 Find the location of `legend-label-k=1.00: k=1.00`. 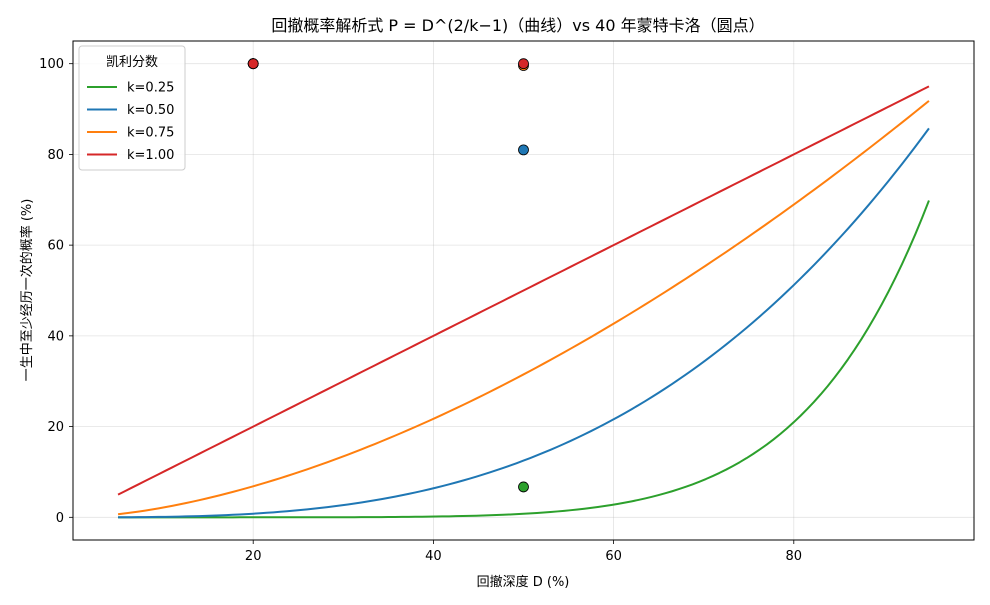

legend-label-k=1.00: k=1.00 is located at coordinates (150, 155).